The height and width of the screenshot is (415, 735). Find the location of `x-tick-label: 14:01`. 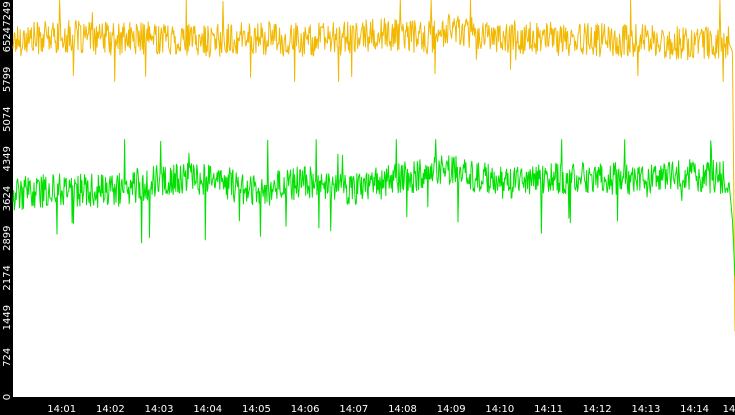

x-tick-label: 14:01 is located at coordinates (61, 409).